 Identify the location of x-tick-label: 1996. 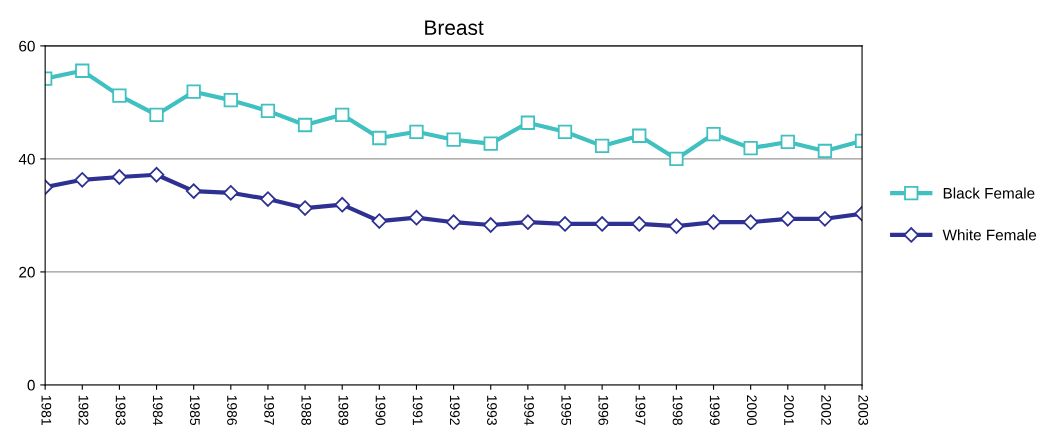
(603, 410).